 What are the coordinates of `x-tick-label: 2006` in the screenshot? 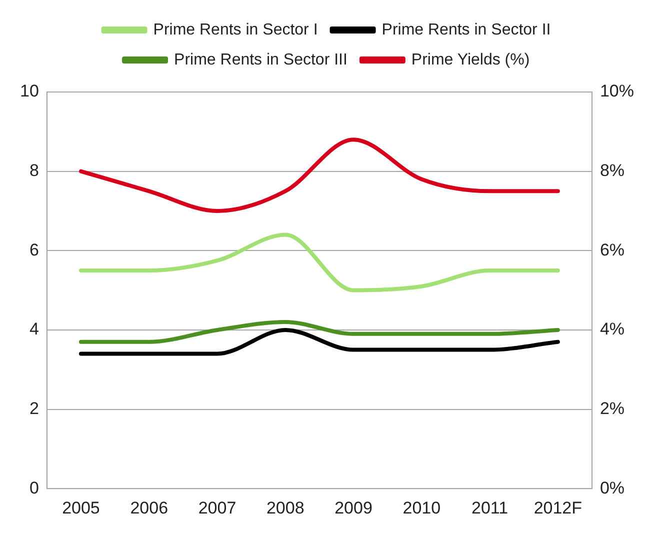 It's located at (149, 508).